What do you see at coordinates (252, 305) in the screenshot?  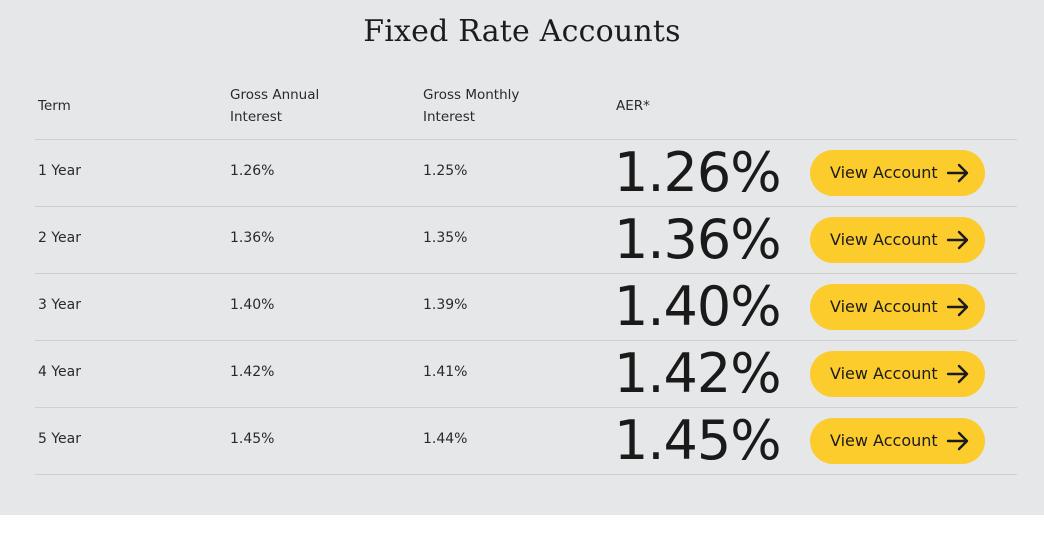 I see `gross-annual-cell: 1.40%` at bounding box center [252, 305].